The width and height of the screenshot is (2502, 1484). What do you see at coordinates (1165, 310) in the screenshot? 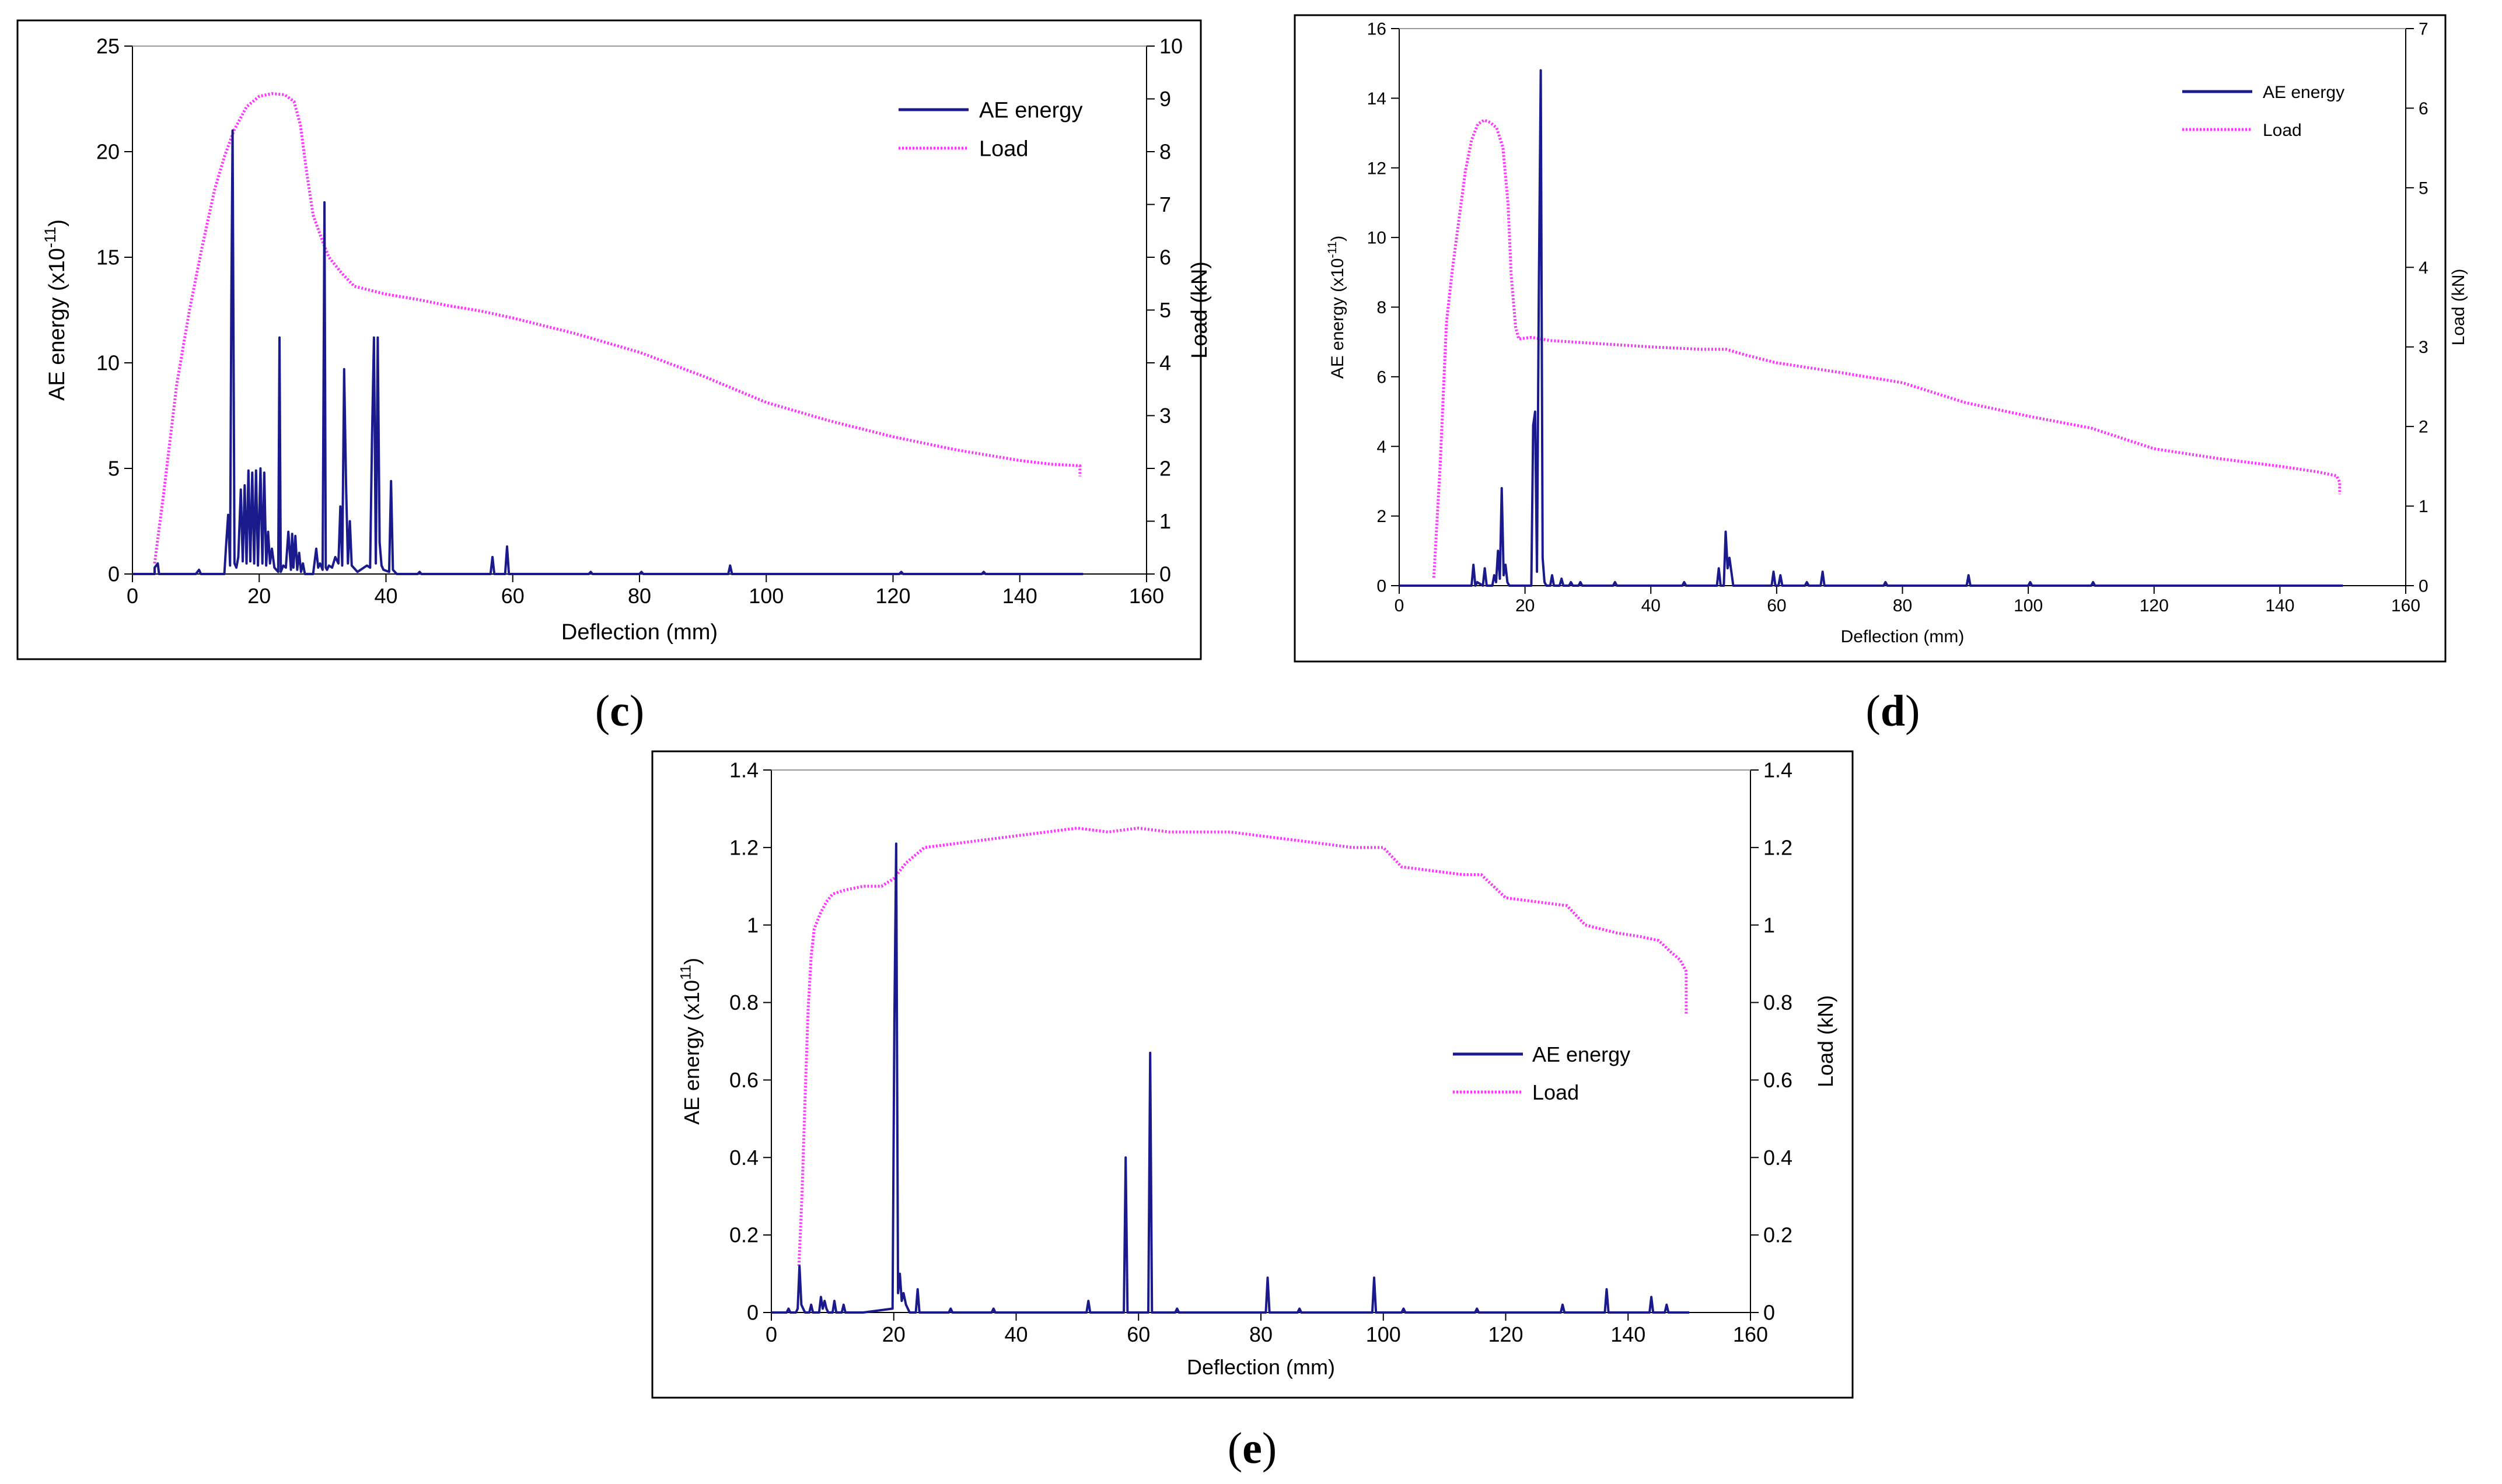
I see `y-right-tick-label: 5` at bounding box center [1165, 310].